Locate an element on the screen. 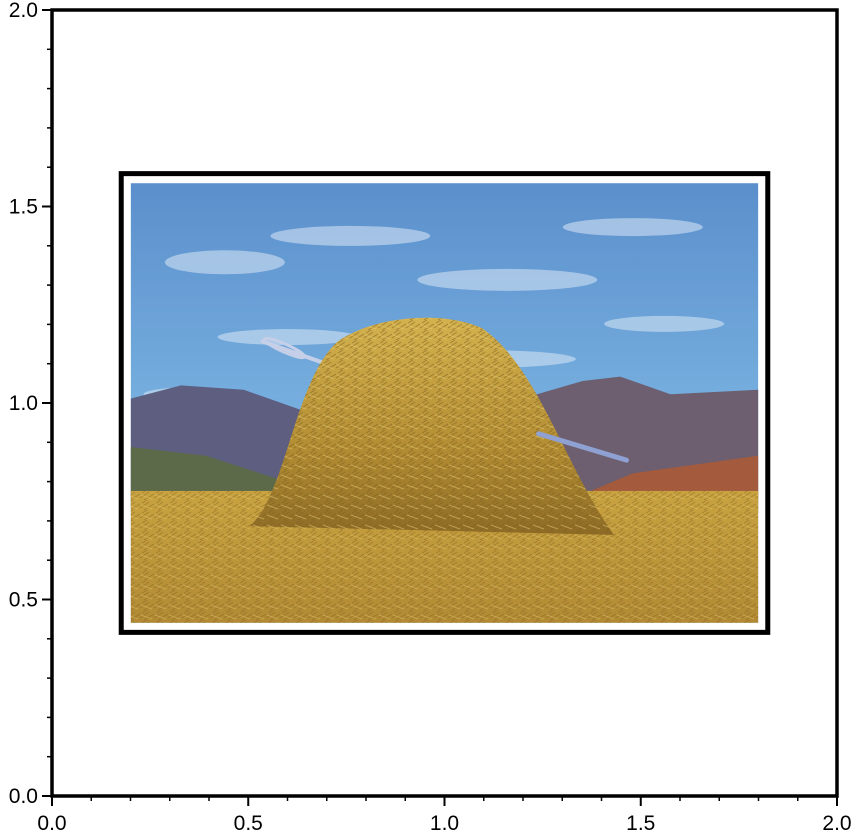 The height and width of the screenshot is (833, 856). y-tick-label: 1.5 is located at coordinates (23, 207).